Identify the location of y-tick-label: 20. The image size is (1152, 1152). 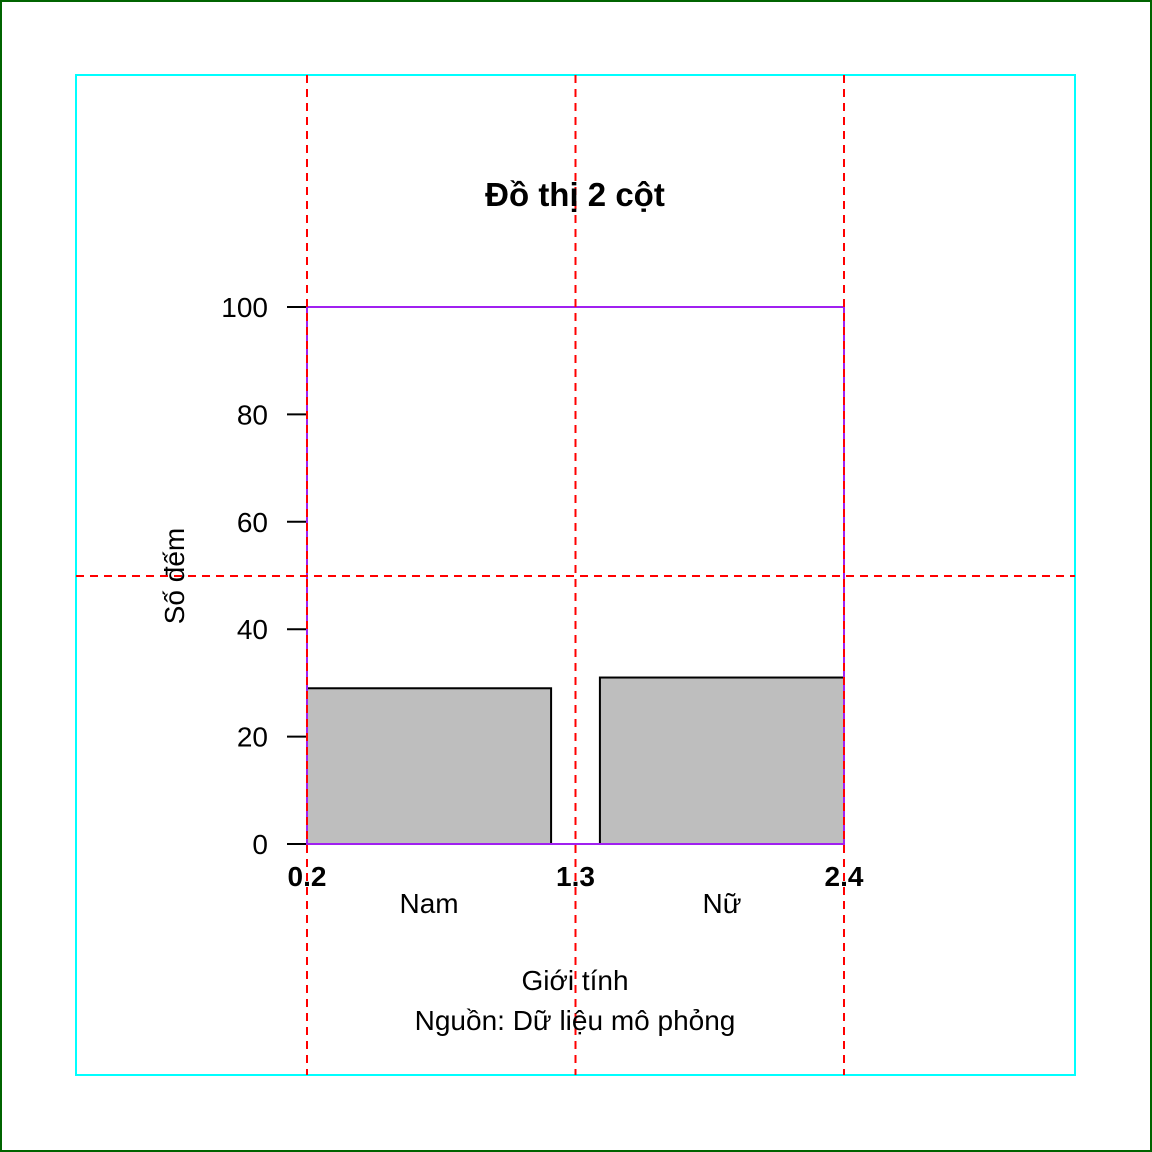
(252, 737).